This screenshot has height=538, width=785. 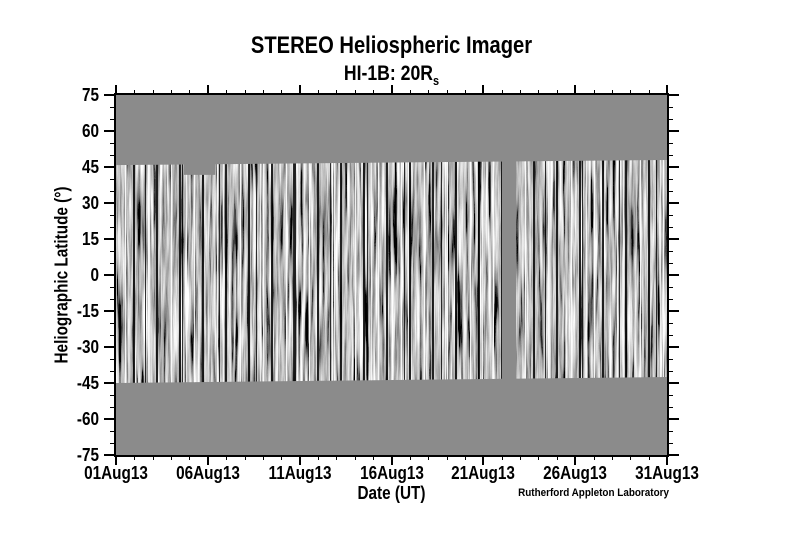 I want to click on y-tick-label: 30, so click(x=90, y=203).